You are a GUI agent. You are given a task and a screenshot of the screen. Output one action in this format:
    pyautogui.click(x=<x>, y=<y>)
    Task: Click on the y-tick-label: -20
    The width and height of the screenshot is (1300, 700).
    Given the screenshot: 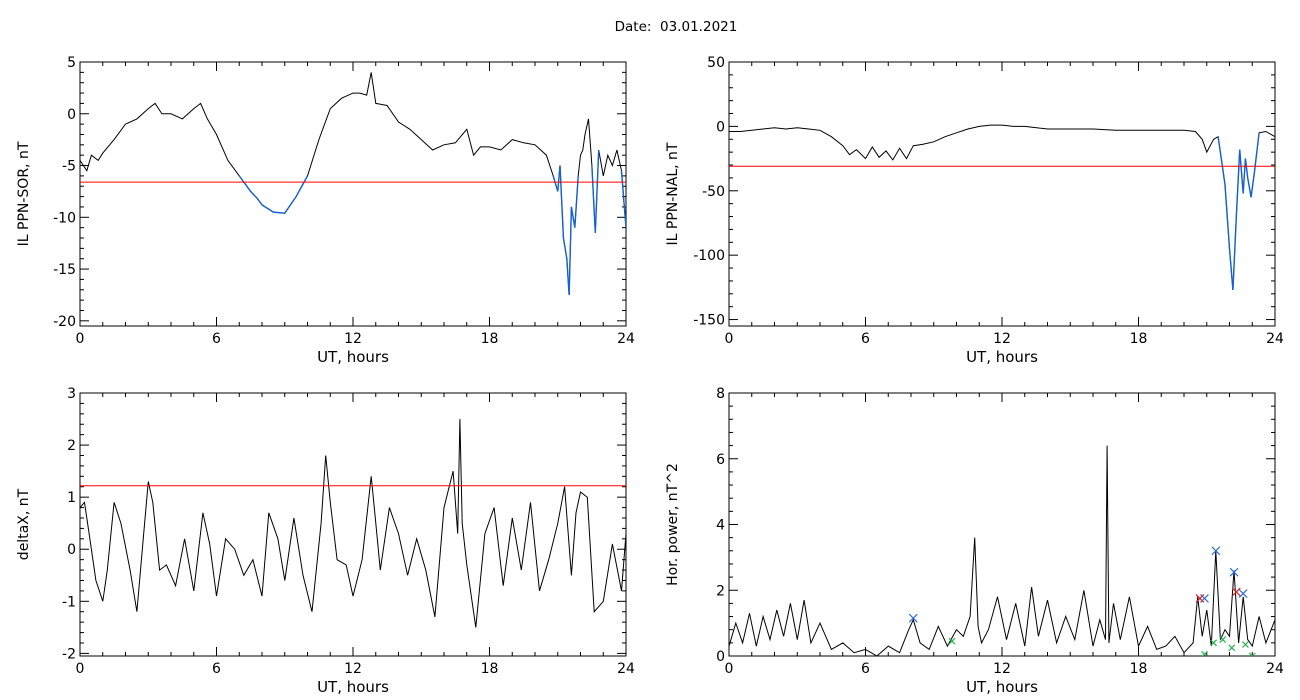 What is the action you would take?
    pyautogui.click(x=64, y=322)
    